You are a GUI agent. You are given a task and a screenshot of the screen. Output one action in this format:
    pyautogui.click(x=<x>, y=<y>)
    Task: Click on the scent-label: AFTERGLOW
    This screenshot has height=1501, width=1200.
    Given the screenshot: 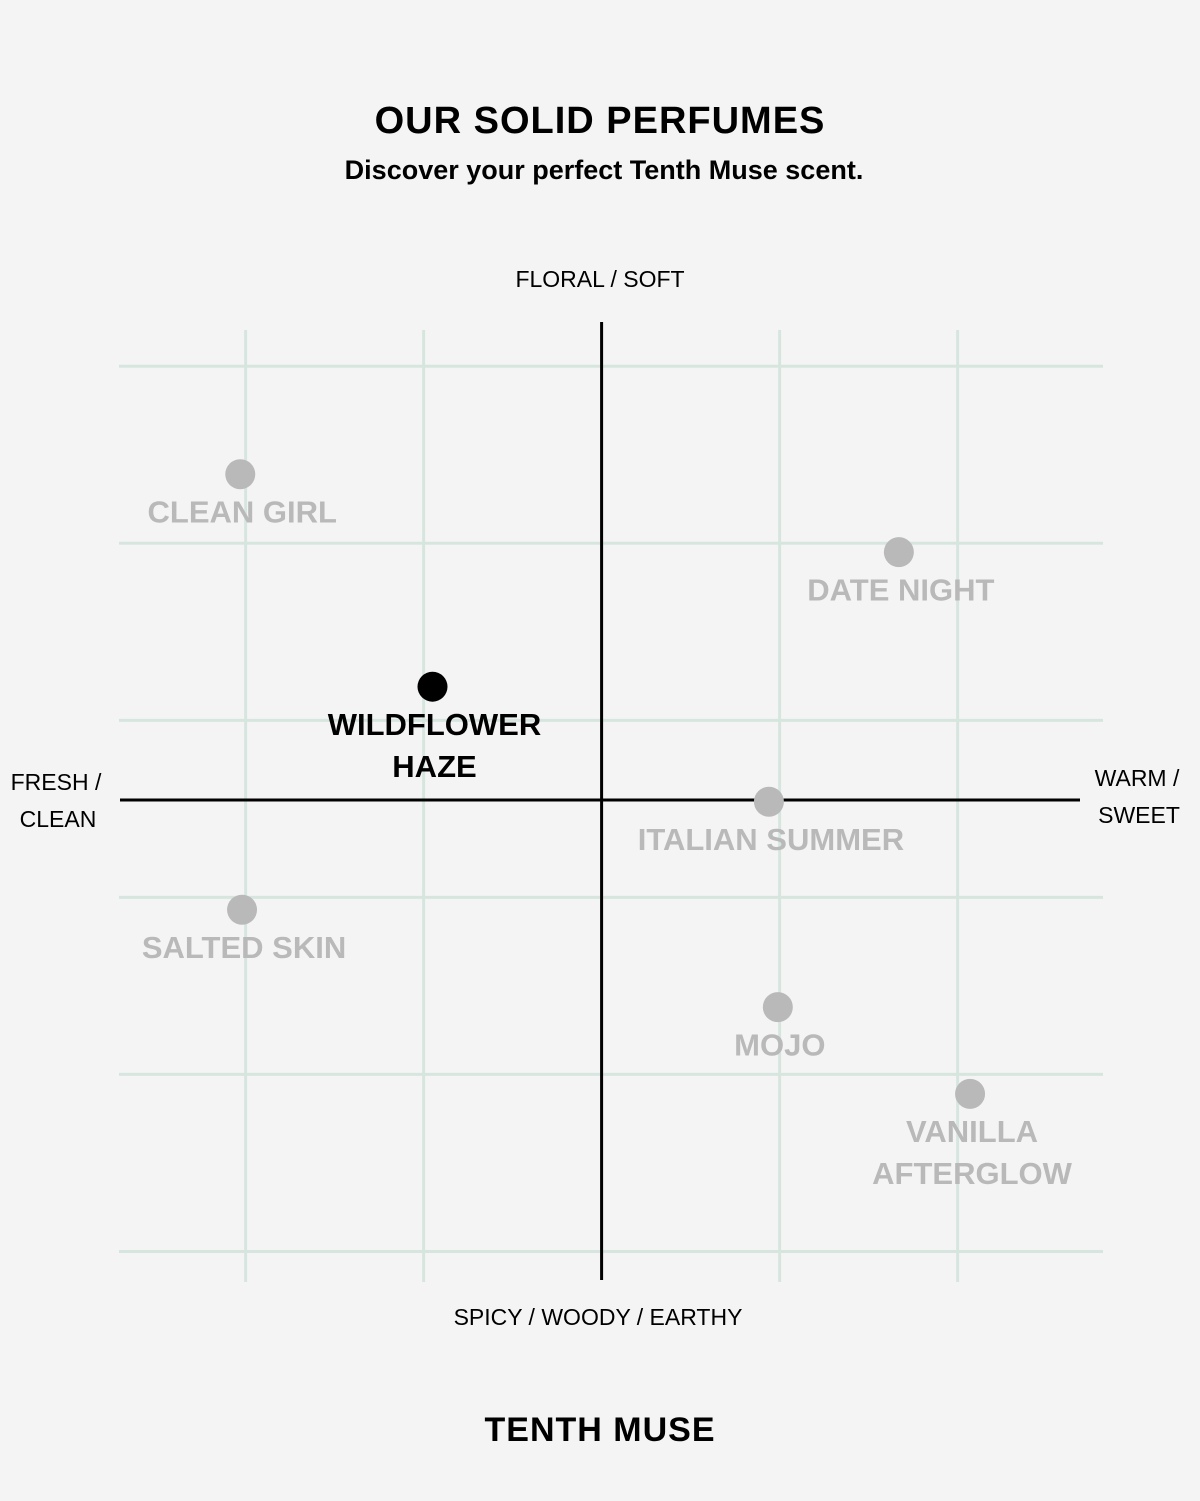 What is the action you would take?
    pyautogui.click(x=972, y=1173)
    